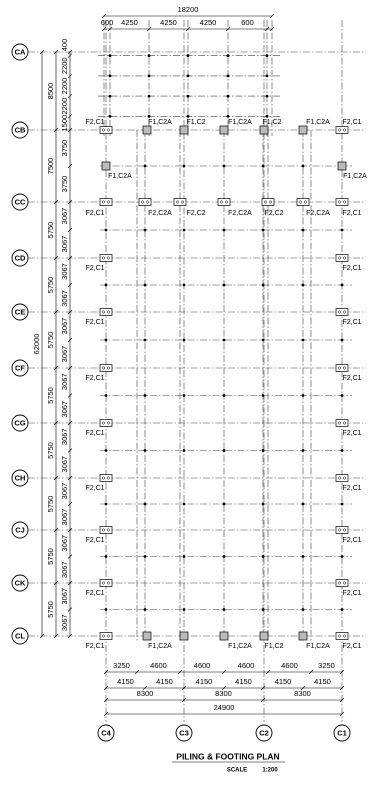 This screenshot has width=374, height=787. What do you see at coordinates (20, 51) in the screenshot?
I see `grid-row-label: CA` at bounding box center [20, 51].